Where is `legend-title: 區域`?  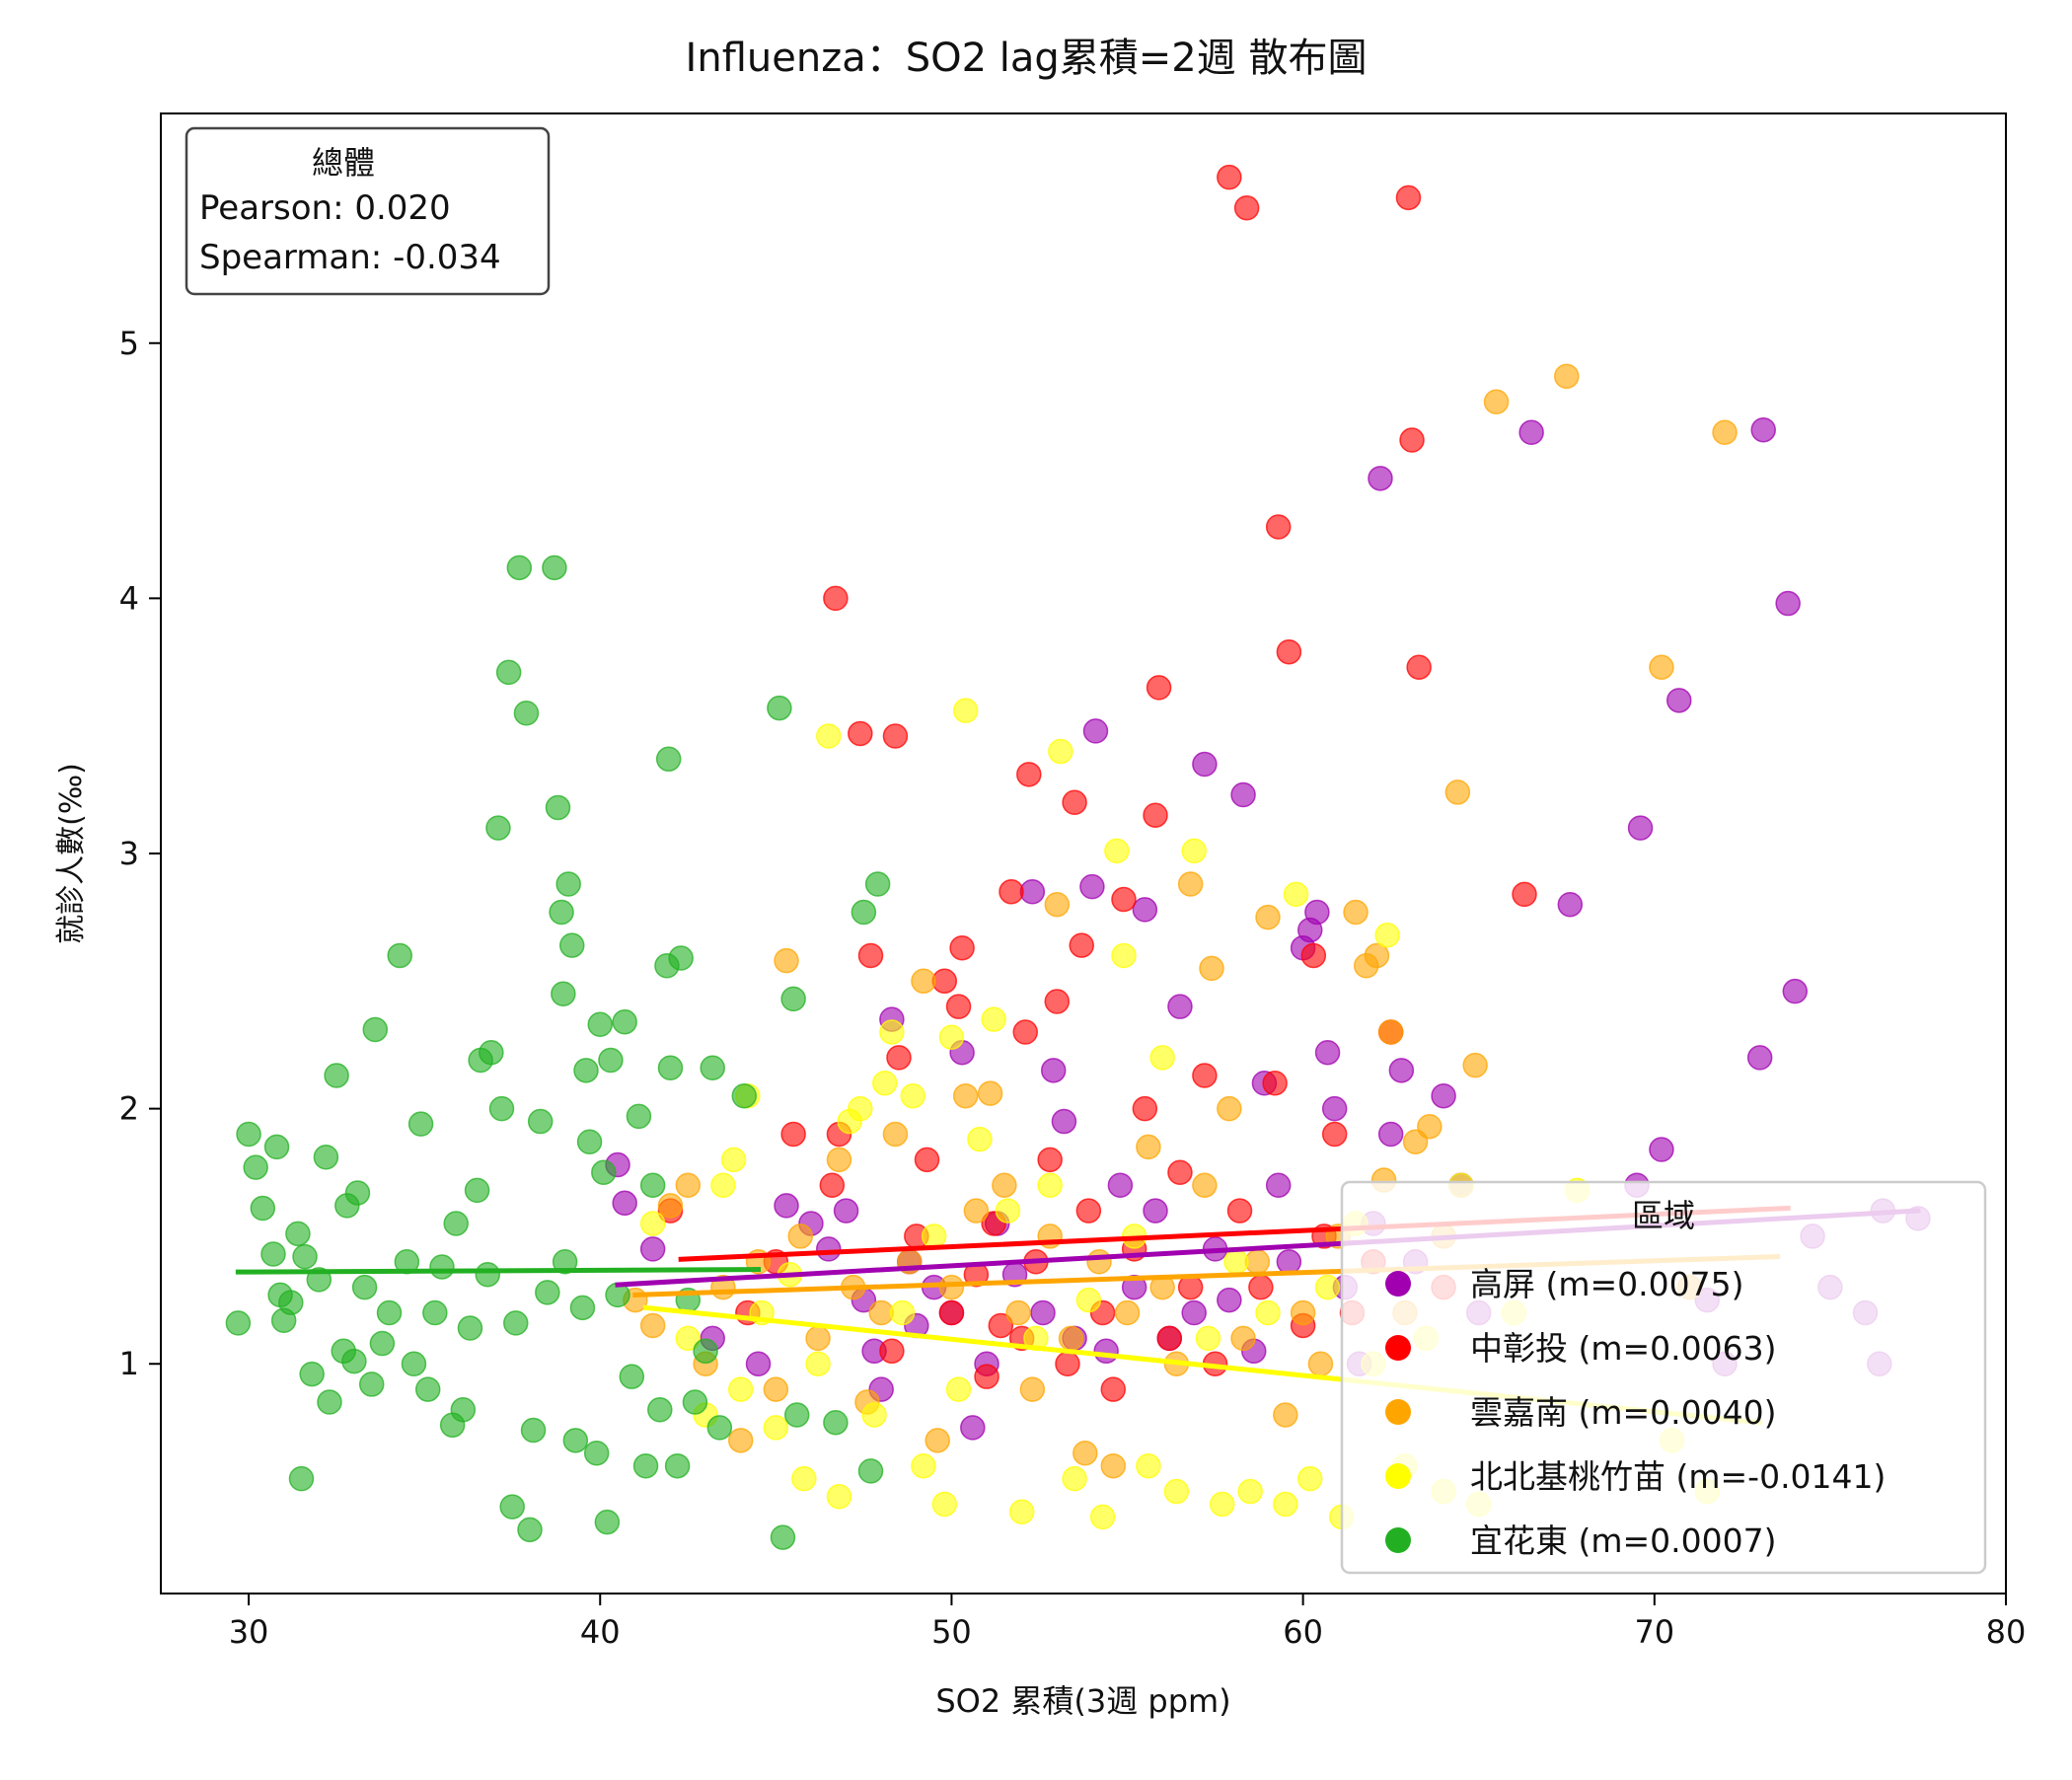
legend-title: 區域 is located at coordinates (1663, 1215).